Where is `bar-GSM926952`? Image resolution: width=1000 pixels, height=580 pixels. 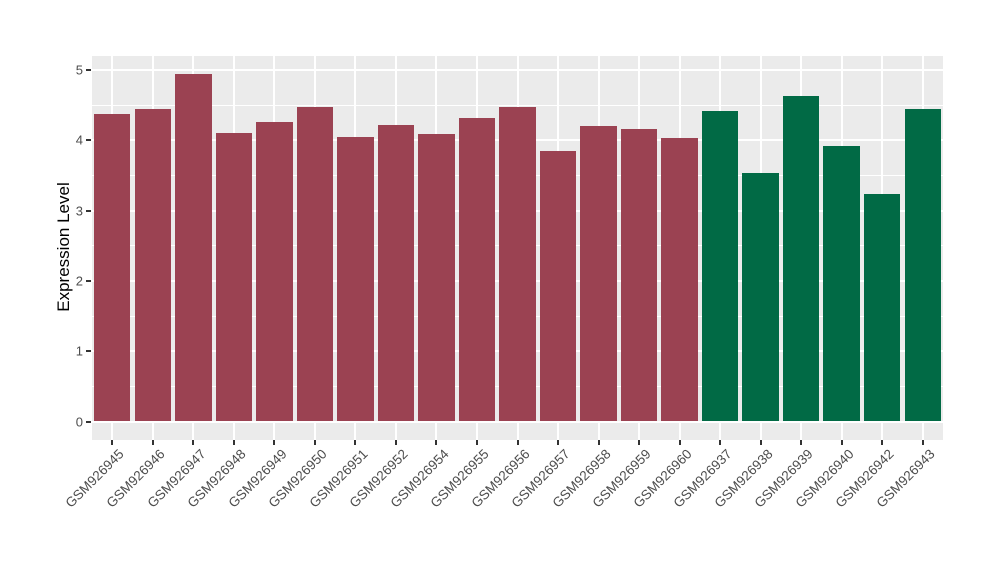 bar-GSM926952 is located at coordinates (396, 273).